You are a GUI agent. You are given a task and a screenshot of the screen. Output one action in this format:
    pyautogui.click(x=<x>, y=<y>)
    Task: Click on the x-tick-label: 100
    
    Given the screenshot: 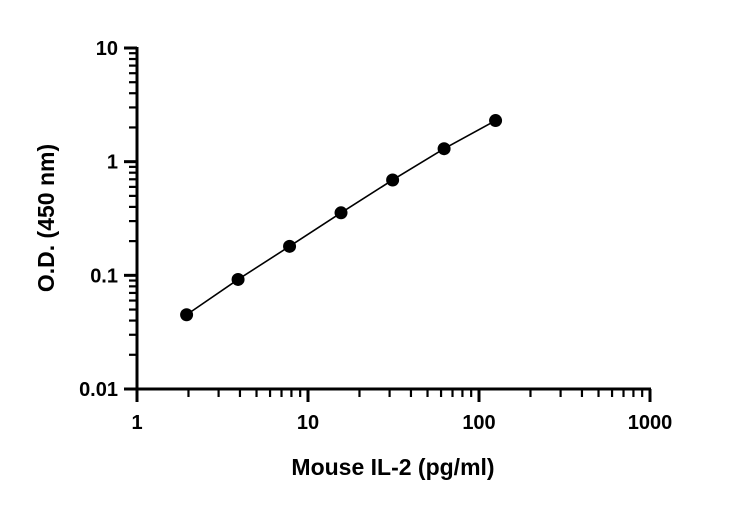 What is the action you would take?
    pyautogui.click(x=478, y=423)
    